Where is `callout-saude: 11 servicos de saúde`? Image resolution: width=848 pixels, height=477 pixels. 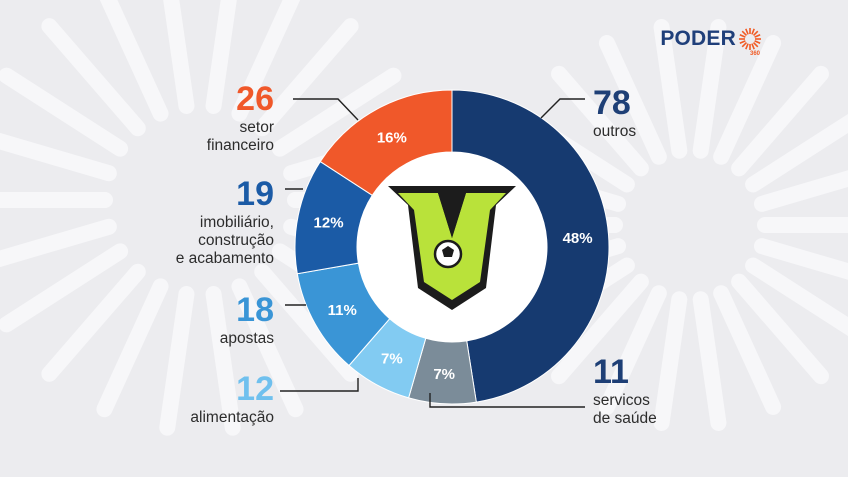 callout-saude: 11 servicos de saúde is located at coordinates (625, 391).